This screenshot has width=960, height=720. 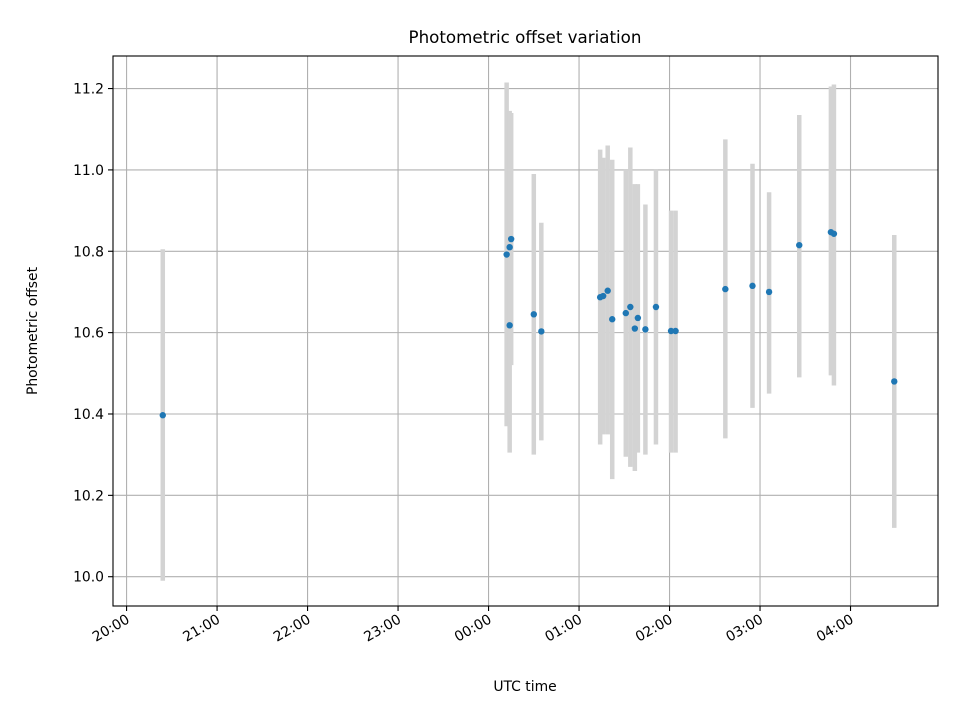 I want to click on y-tick-label: 10.2, so click(x=88, y=496).